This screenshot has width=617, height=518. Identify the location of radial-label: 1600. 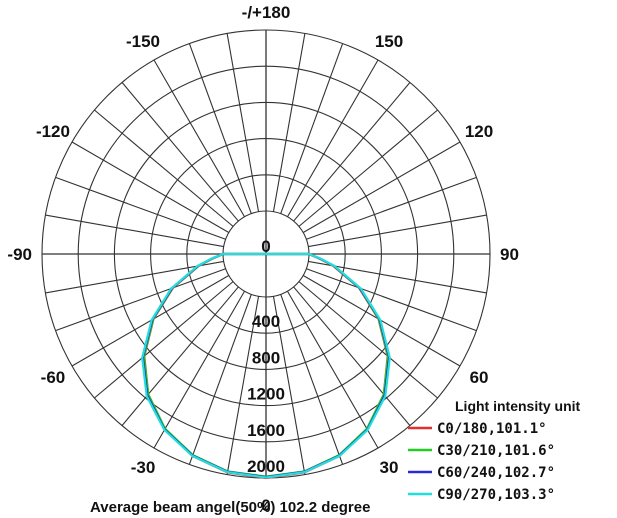
(266, 430).